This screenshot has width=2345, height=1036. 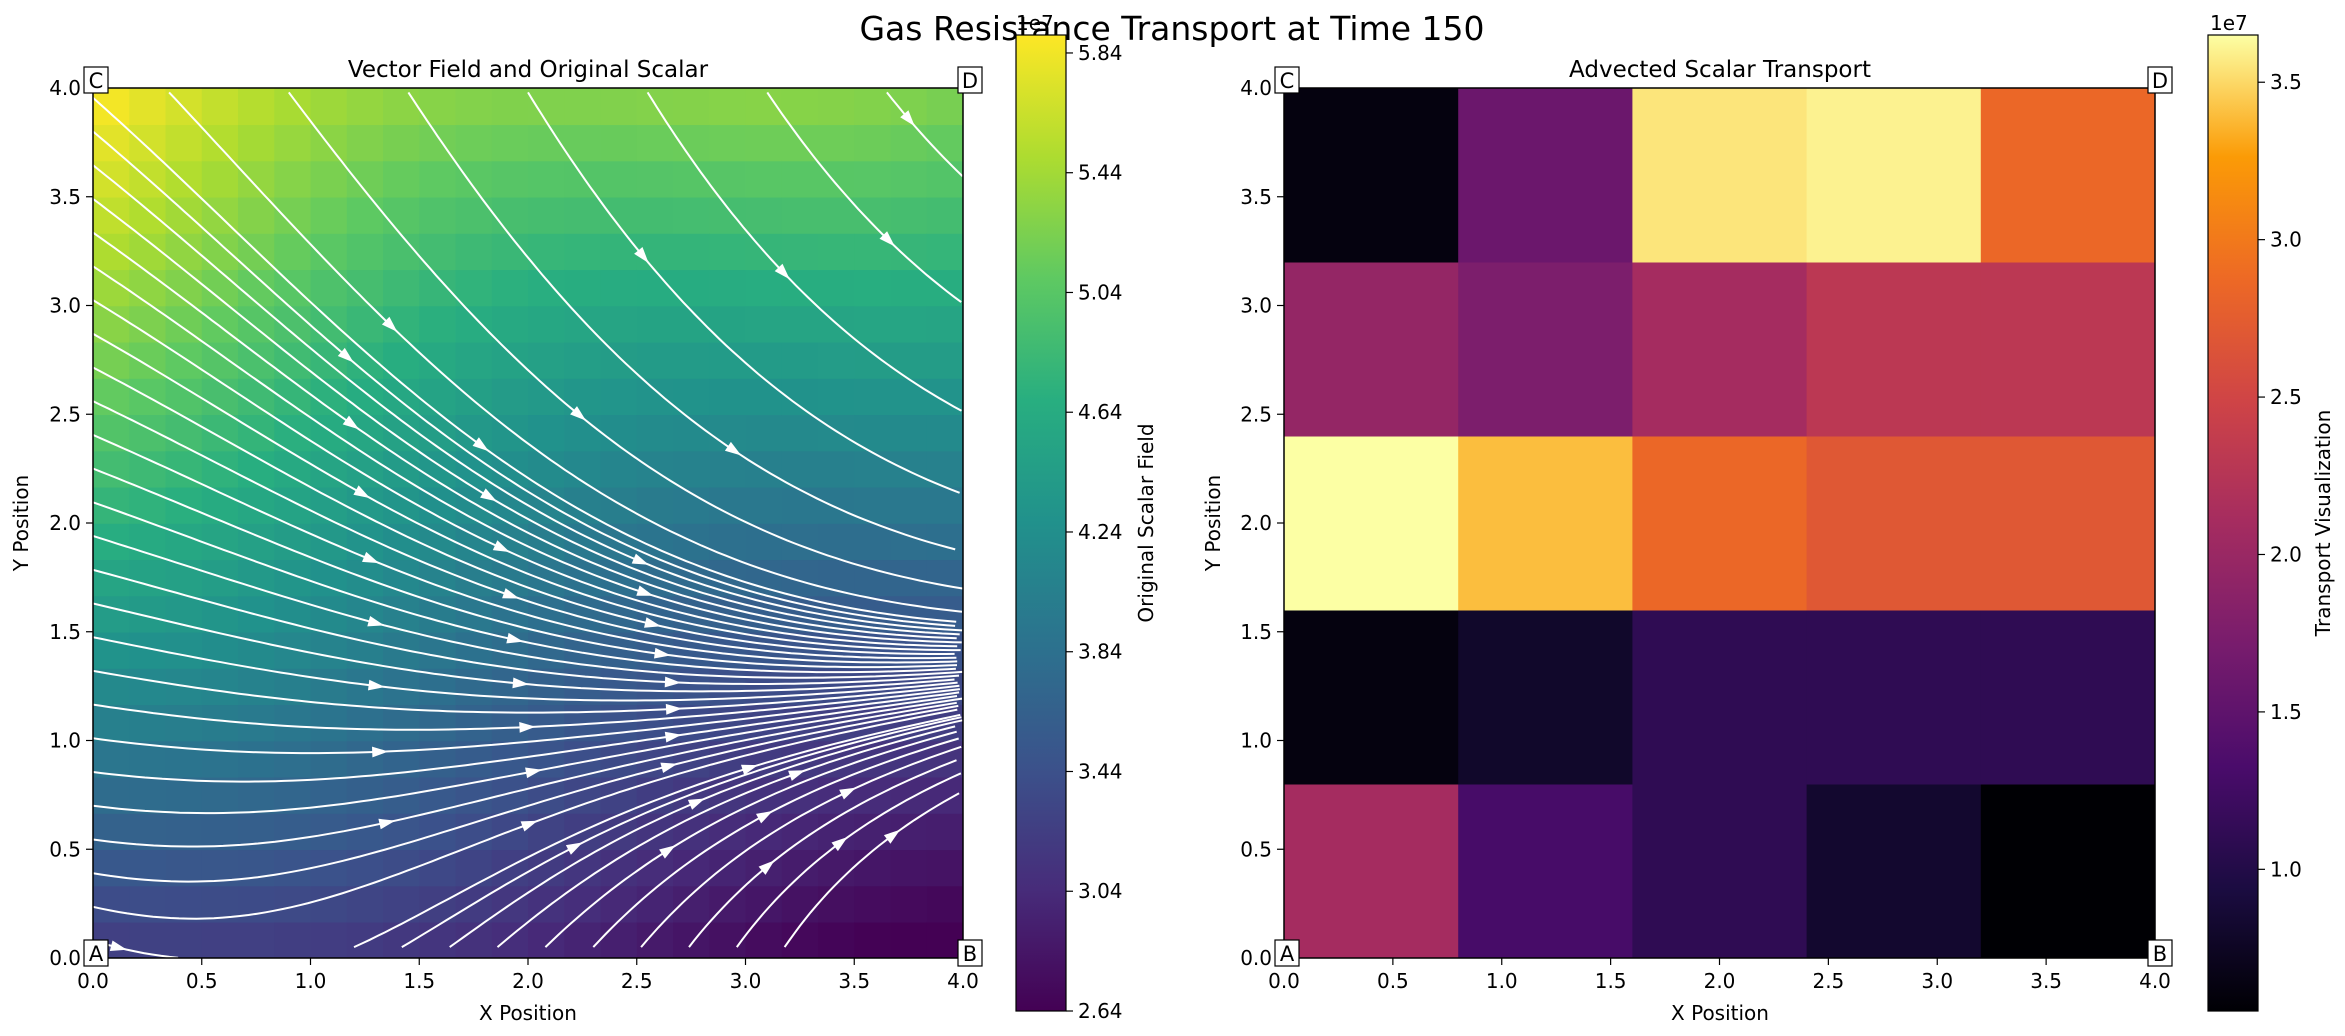 I want to click on corner-marker-b-right: B, so click(x=2160, y=953).